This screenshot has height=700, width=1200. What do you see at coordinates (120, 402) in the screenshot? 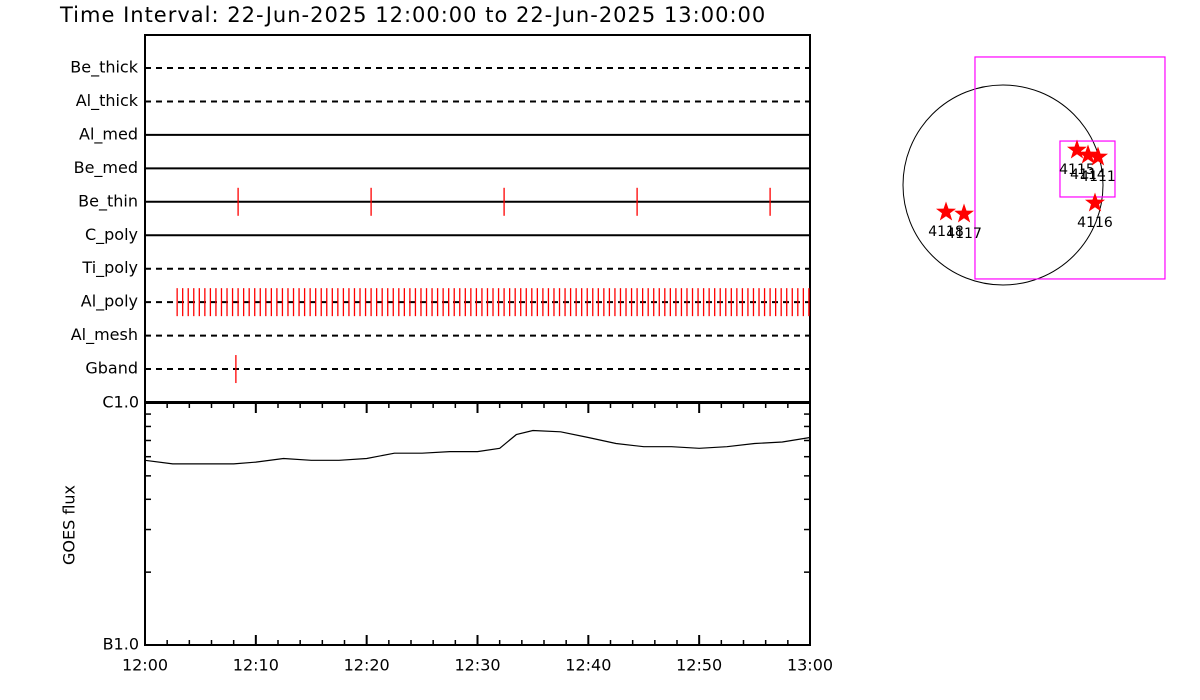
I see `y-tick-label: C1.0` at bounding box center [120, 402].